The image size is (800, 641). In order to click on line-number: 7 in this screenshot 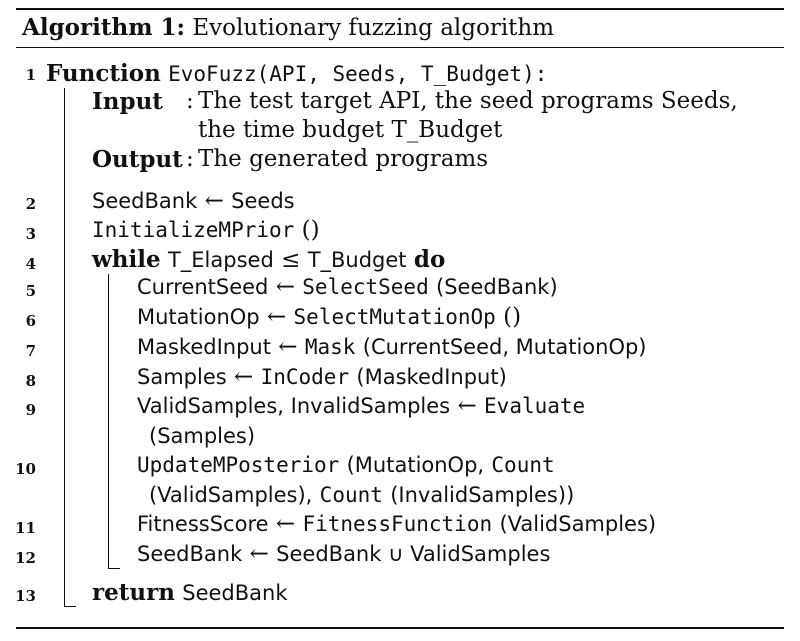, I will do `click(30, 351)`.